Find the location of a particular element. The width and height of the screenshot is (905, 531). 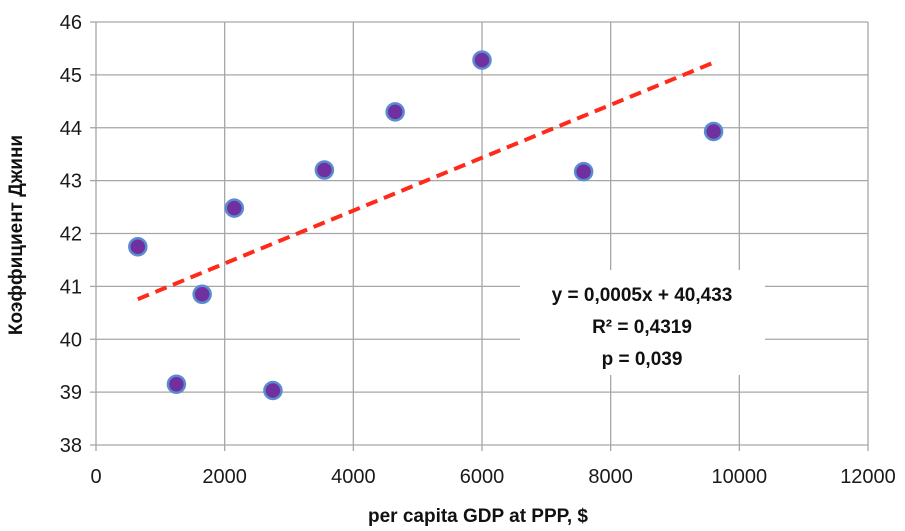

x-tick-label: 0 is located at coordinates (95, 477).